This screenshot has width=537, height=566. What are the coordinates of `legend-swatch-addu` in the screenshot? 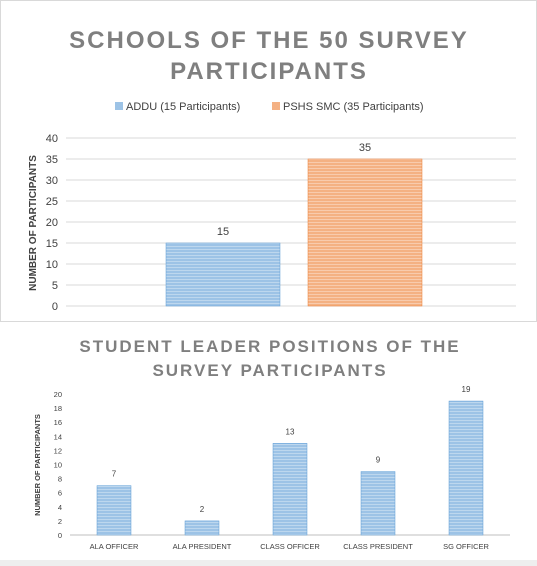 It's located at (119, 106).